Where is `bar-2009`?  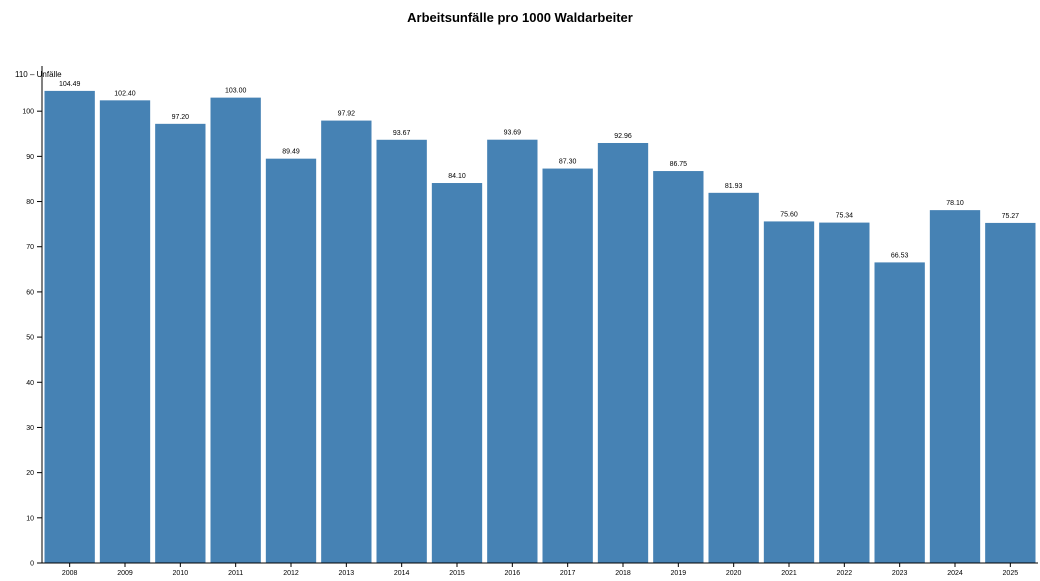
bar-2009 is located at coordinates (125, 331).